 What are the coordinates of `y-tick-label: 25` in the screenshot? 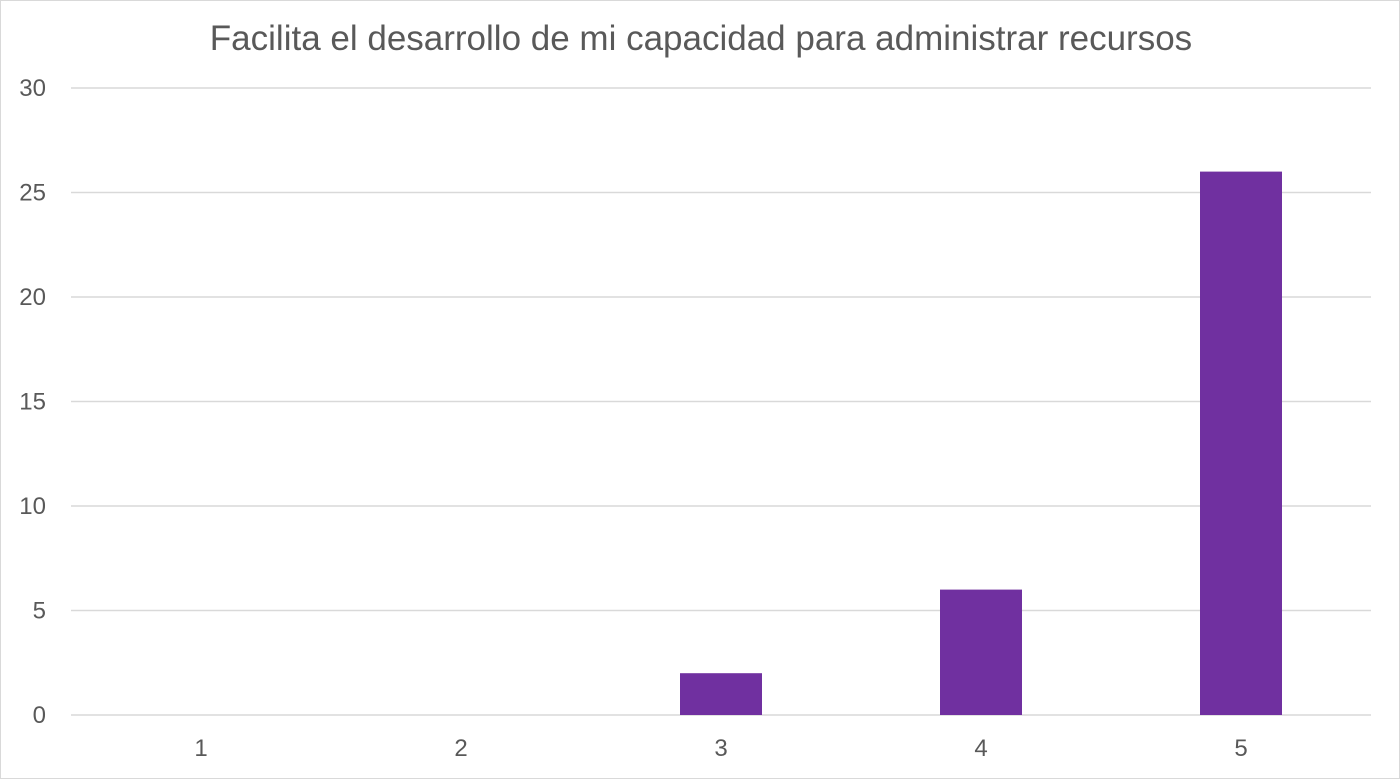 It's located at (32, 193).